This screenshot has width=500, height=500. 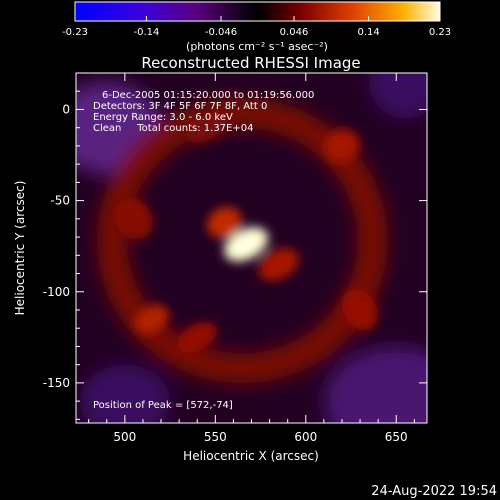 I want to click on y-tick-label: -50, so click(x=60, y=201).